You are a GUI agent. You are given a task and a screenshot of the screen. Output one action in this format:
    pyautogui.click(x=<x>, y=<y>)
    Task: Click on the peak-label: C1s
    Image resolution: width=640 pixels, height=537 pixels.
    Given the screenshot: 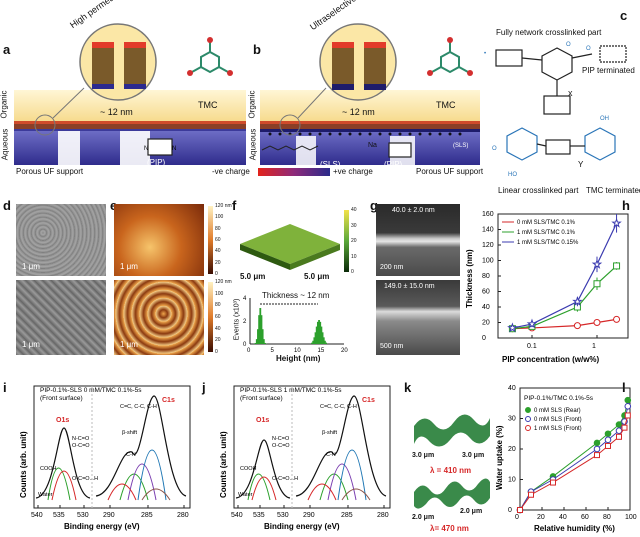 What is the action you would take?
    pyautogui.click(x=368, y=400)
    